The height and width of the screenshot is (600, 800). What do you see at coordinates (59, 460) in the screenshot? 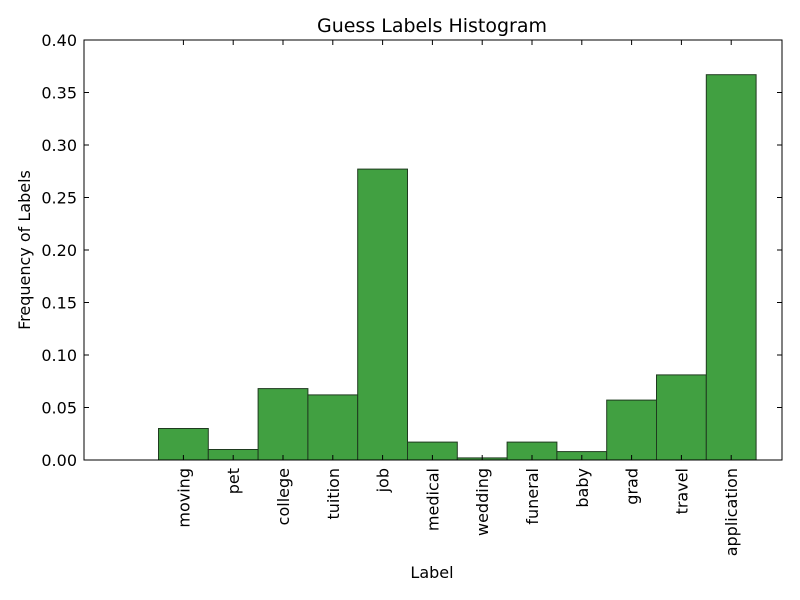
I see `y-tick-label: 0.00` at bounding box center [59, 460].